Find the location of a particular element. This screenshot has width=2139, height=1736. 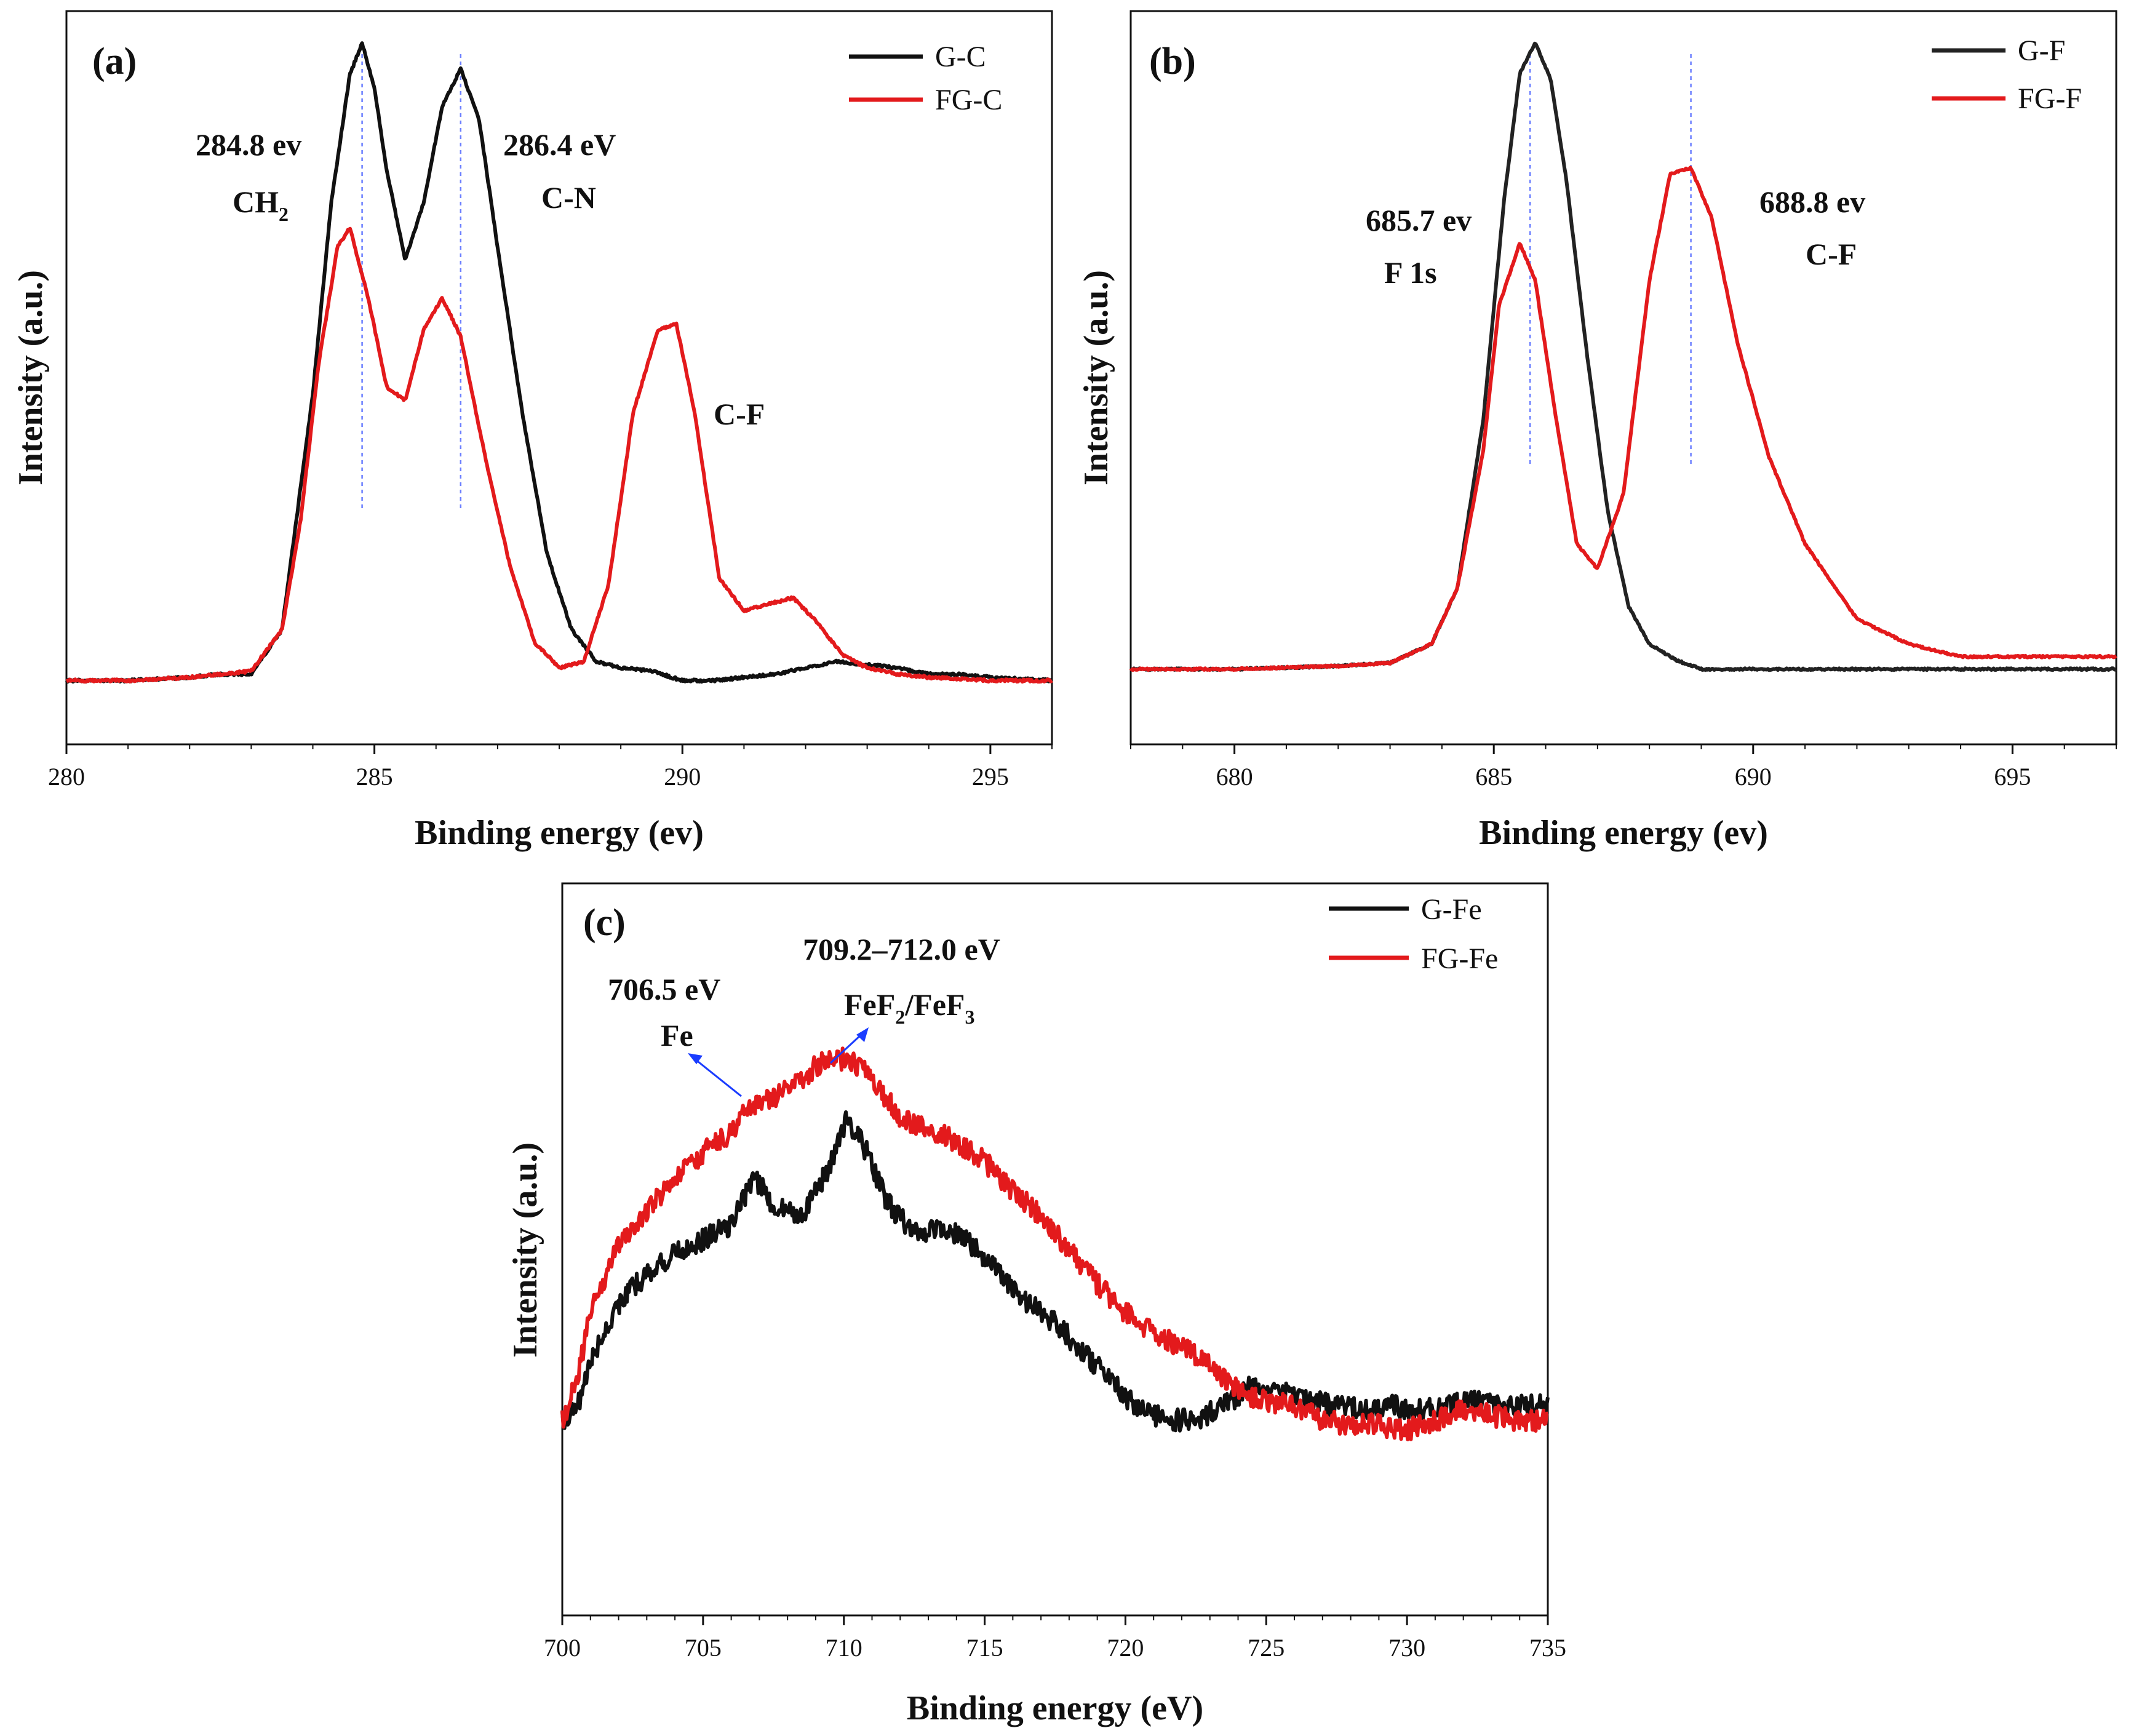

annotation-a-0-energy: 284.8 ev is located at coordinates (248, 144).